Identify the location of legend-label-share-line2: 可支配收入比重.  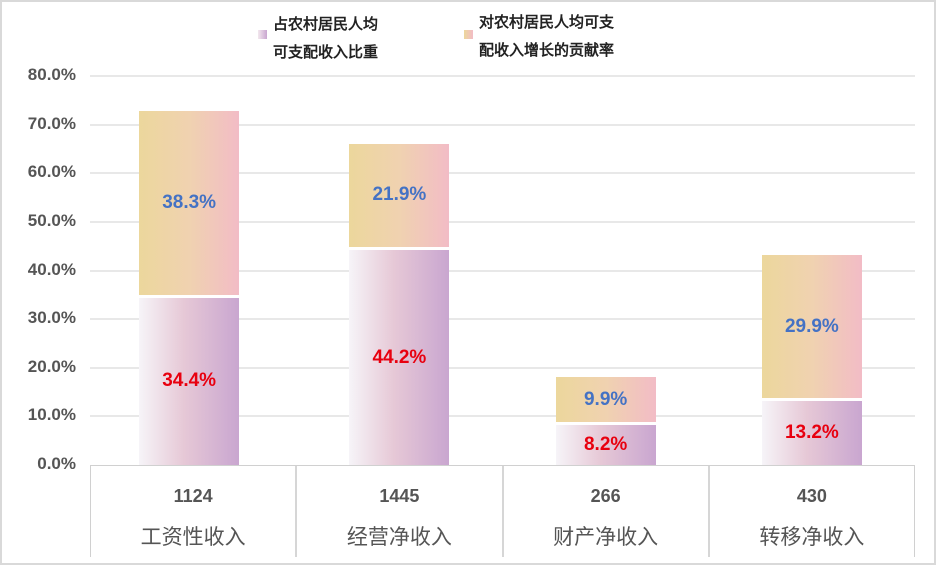
(326, 52).